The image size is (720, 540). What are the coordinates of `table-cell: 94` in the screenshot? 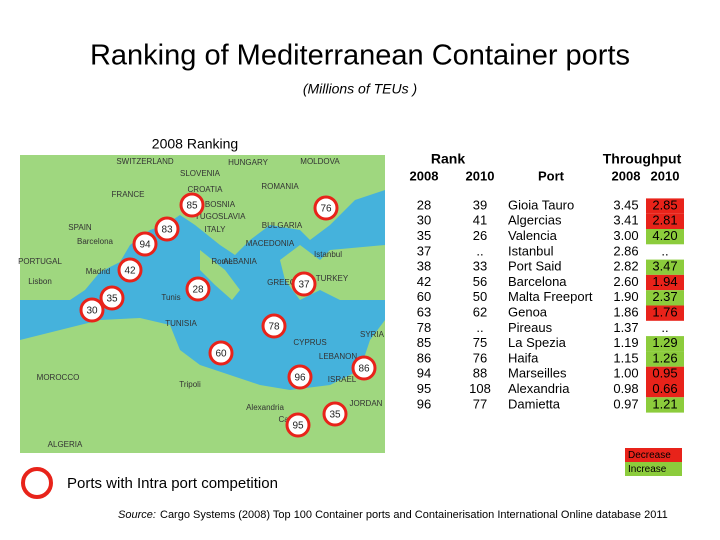 It's located at (424, 373).